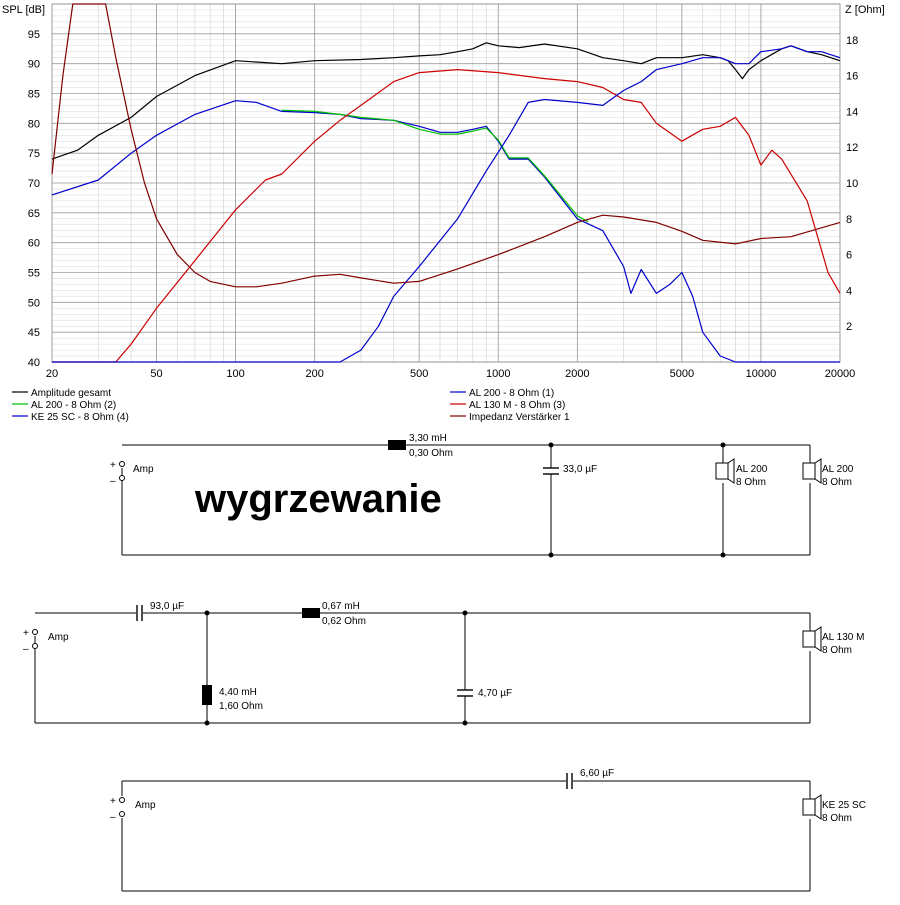 The image size is (900, 905). What do you see at coordinates (466, 500) in the screenshot?
I see `circuit-woofer` at bounding box center [466, 500].